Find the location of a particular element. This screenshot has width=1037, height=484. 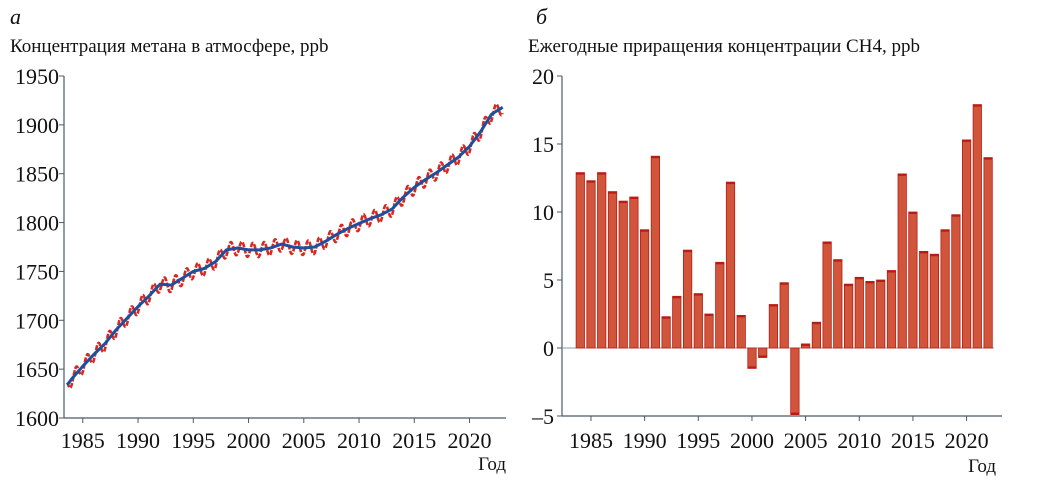

bar-cap-1985 is located at coordinates (591, 181).